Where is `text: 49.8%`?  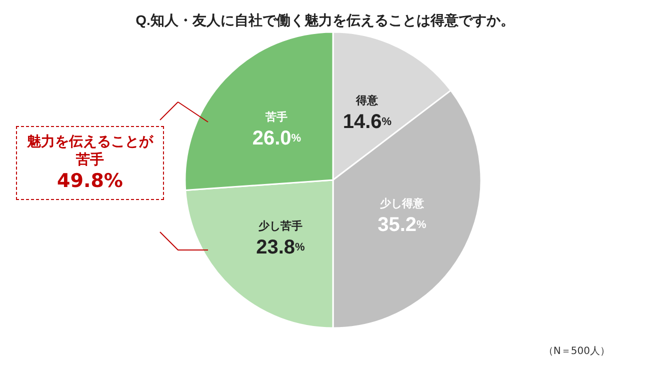
text: 49.8% is located at coordinates (90, 181).